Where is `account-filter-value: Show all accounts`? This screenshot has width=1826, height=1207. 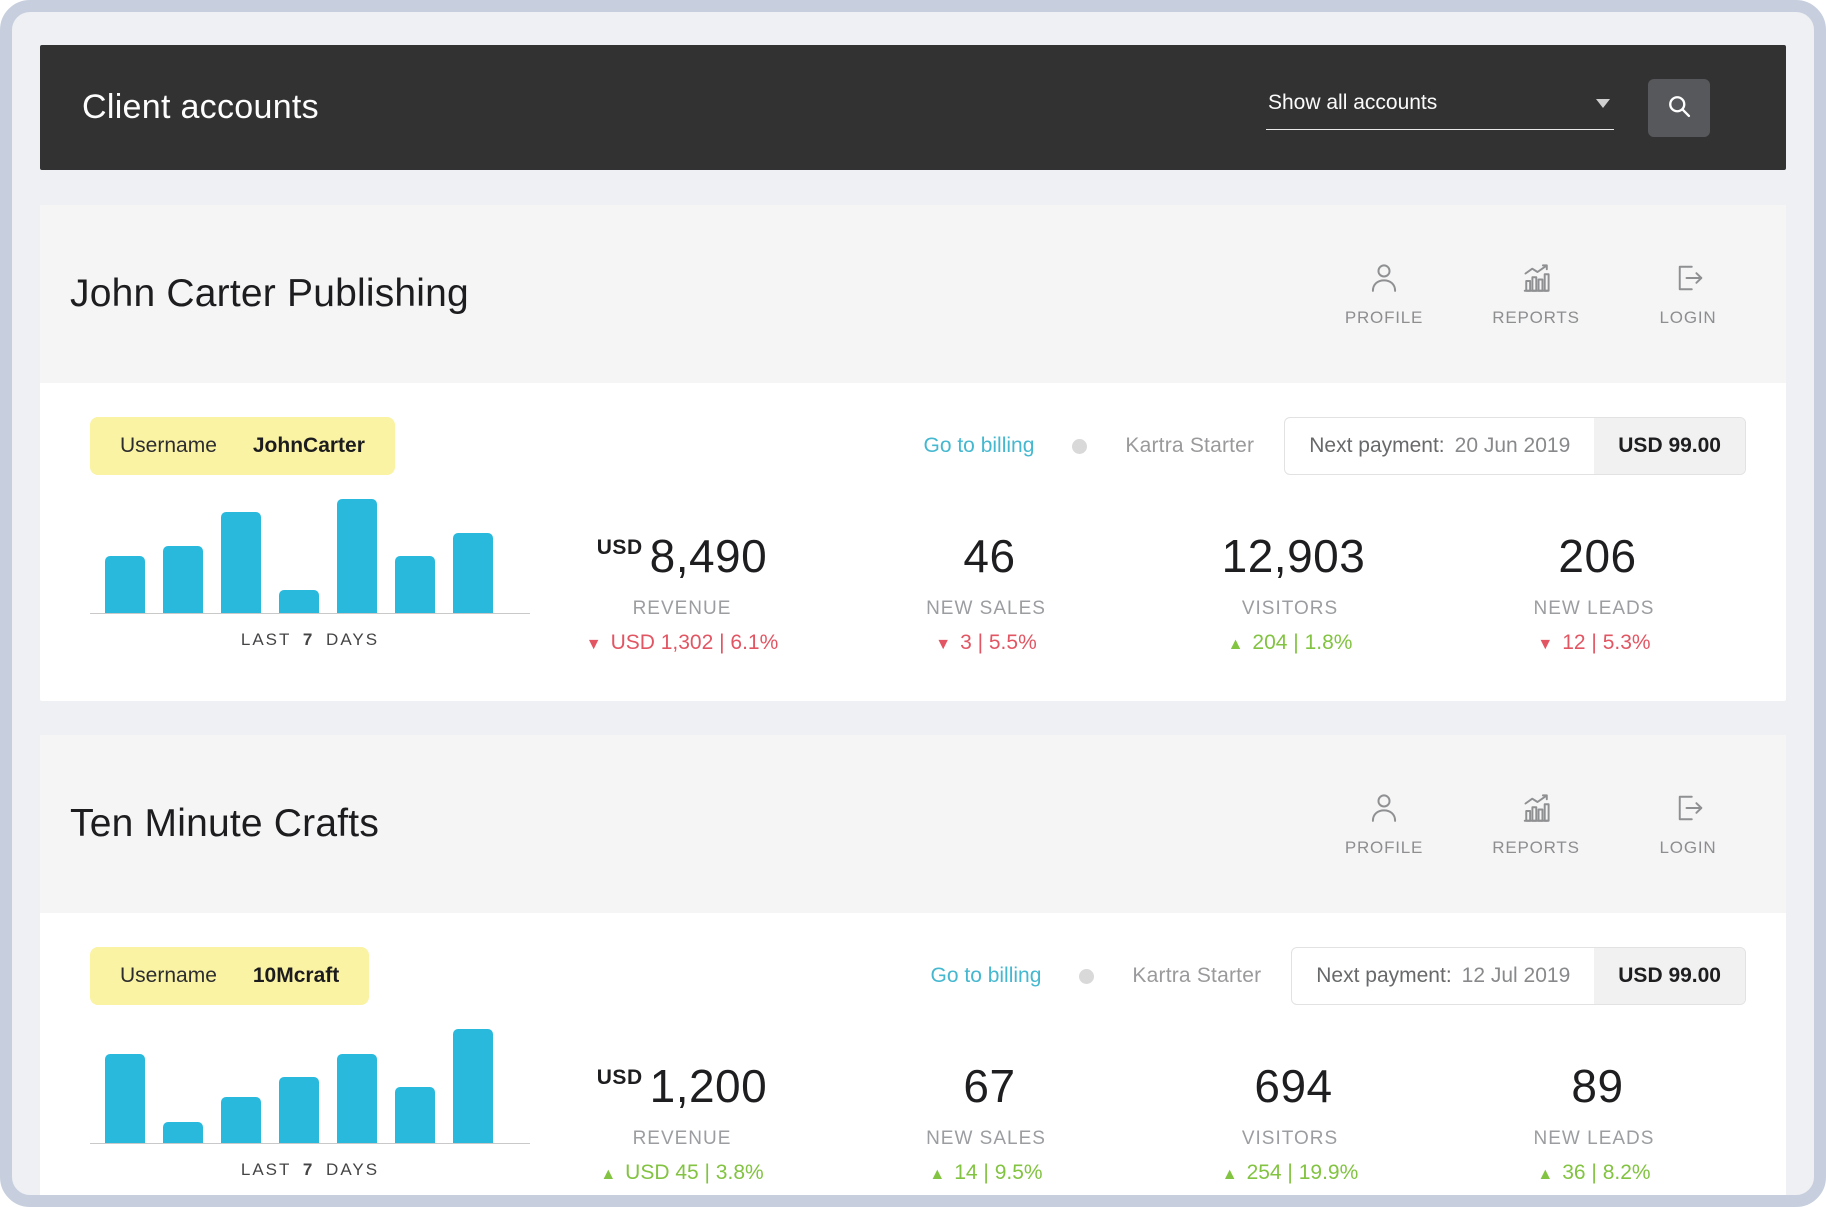 account-filter-value: Show all accounts is located at coordinates (1353, 102).